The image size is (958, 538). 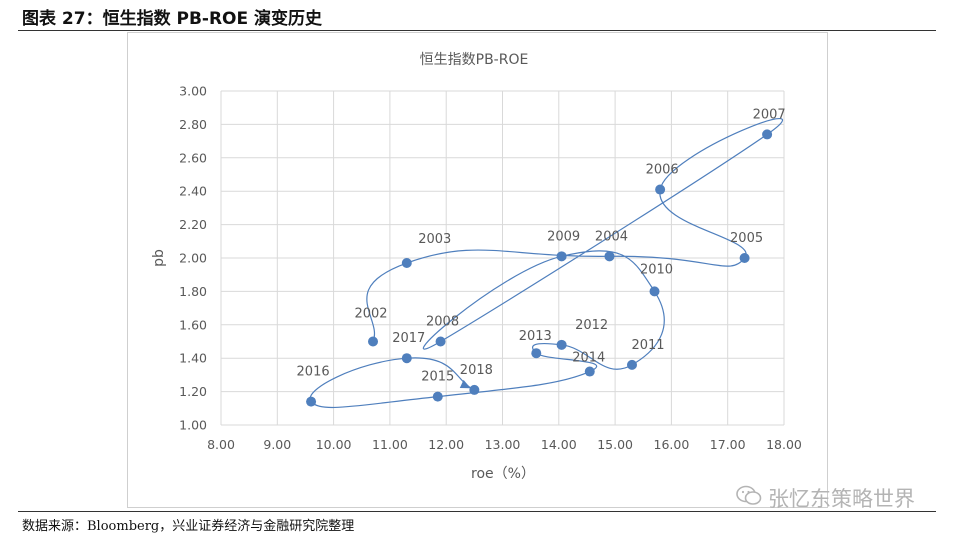 What do you see at coordinates (193, 191) in the screenshot?
I see `y-tick-label: 2.40` at bounding box center [193, 191].